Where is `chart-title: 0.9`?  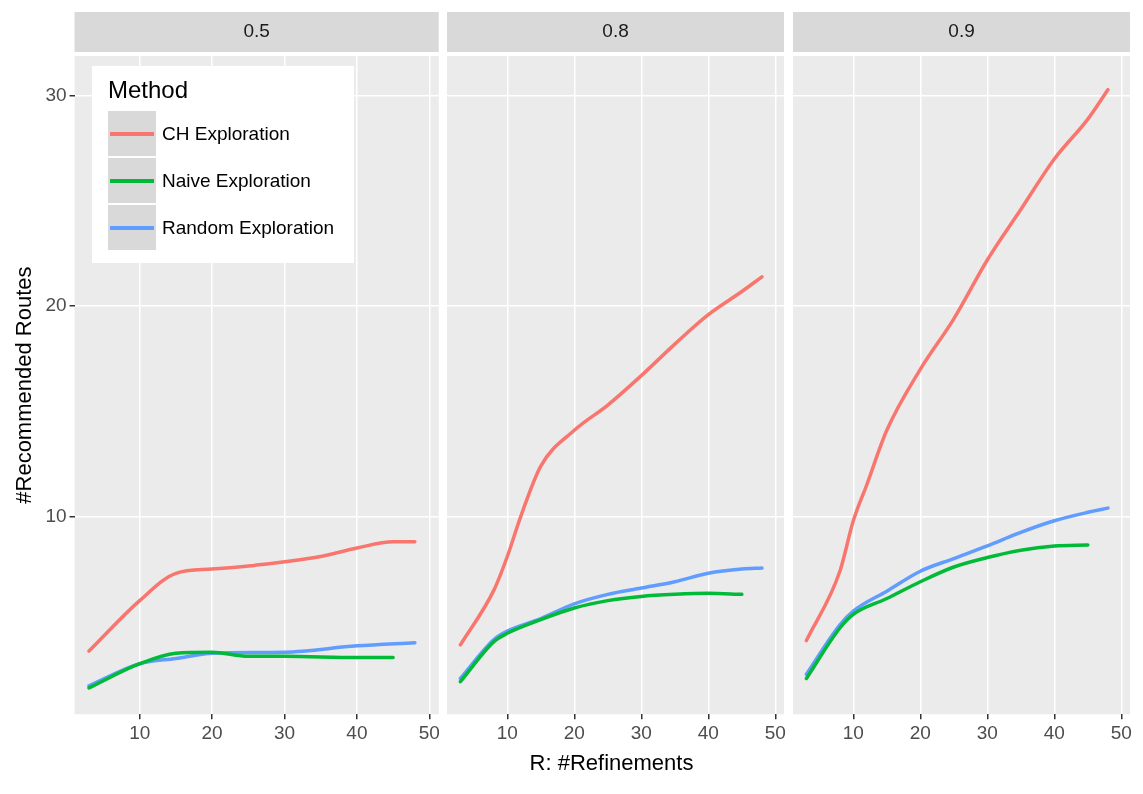
chart-title: 0.9 is located at coordinates (961, 31).